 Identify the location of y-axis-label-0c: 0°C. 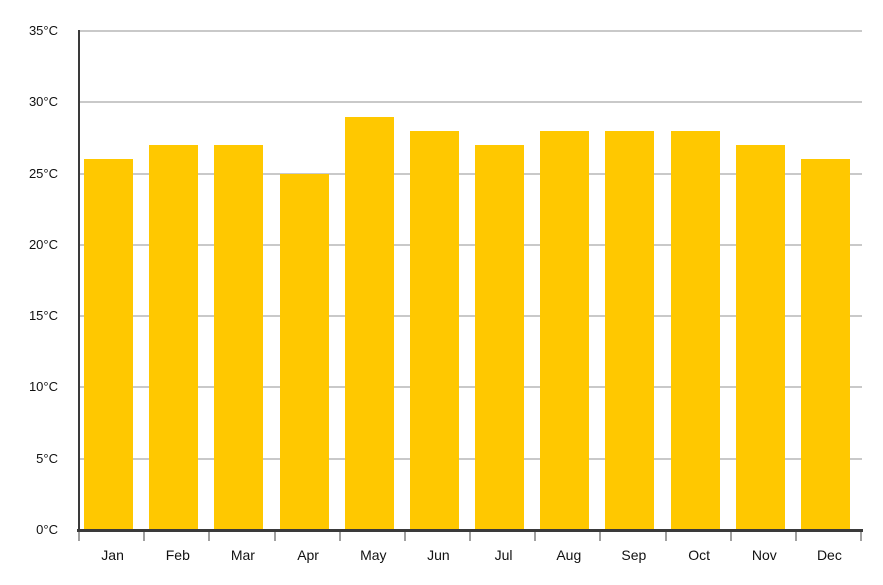
(47, 529).